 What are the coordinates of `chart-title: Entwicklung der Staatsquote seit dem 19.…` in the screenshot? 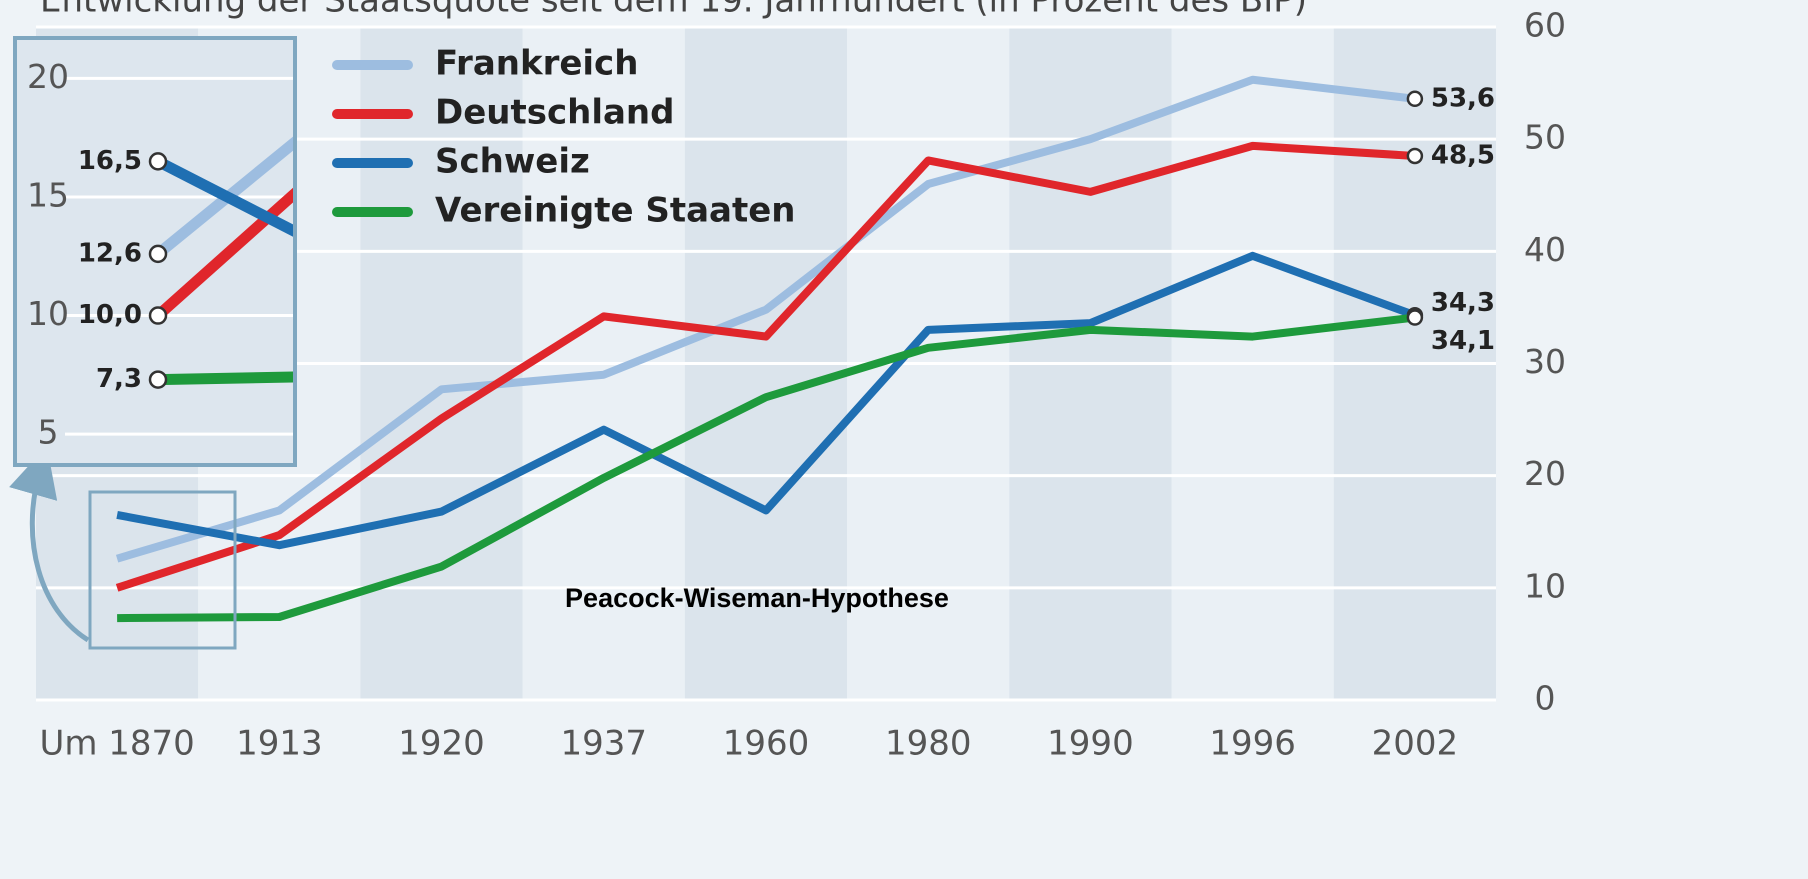 It's located at (673, 10).